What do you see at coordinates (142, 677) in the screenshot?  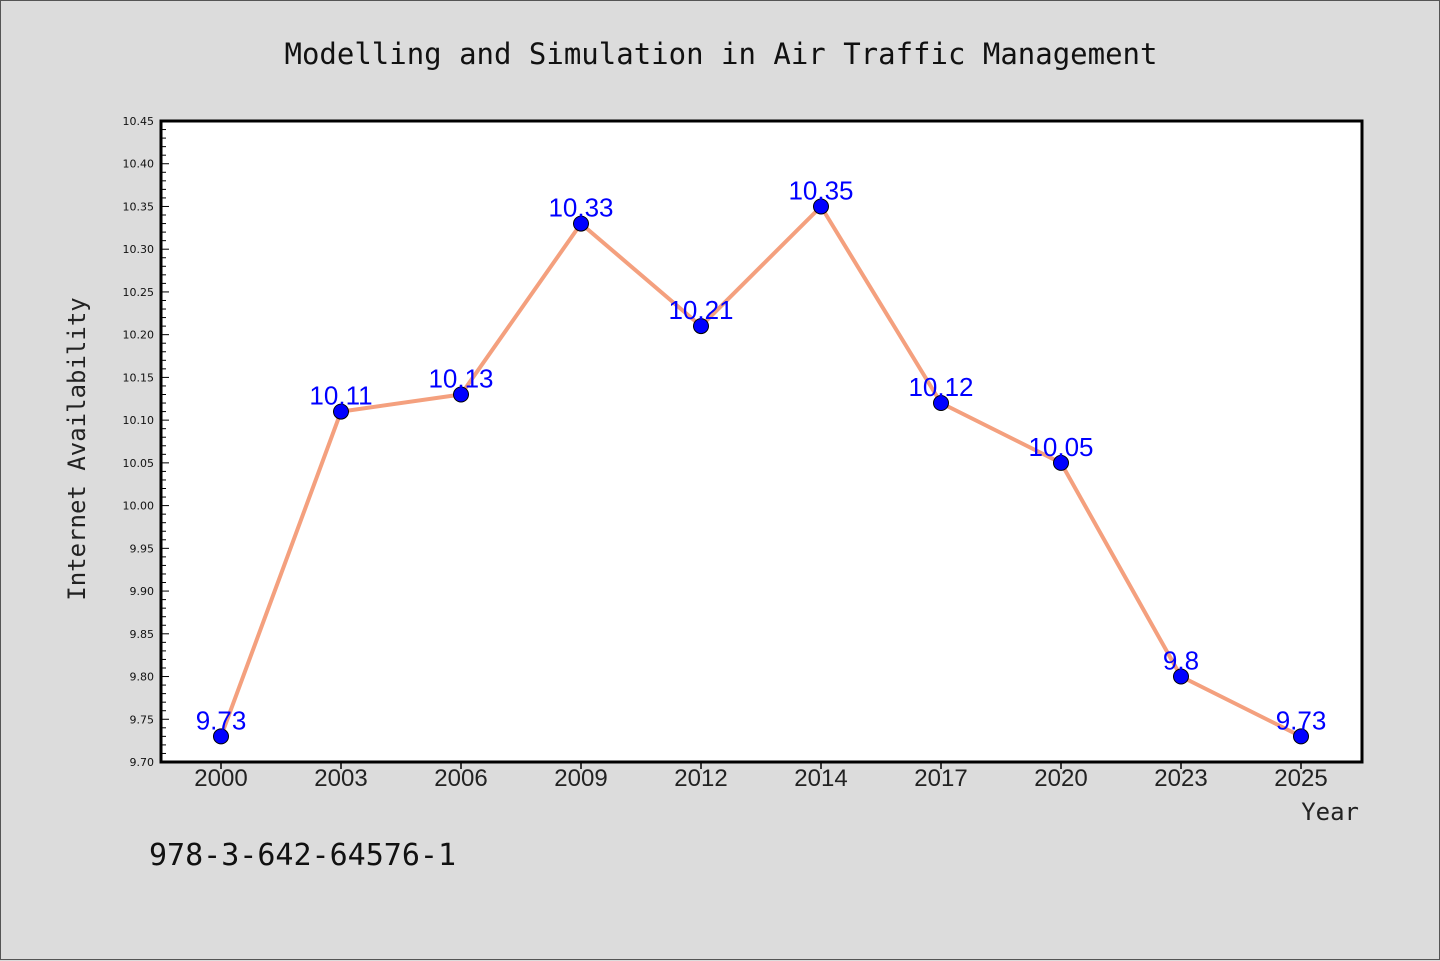 I see `y-tick-label: 9.80` at bounding box center [142, 677].